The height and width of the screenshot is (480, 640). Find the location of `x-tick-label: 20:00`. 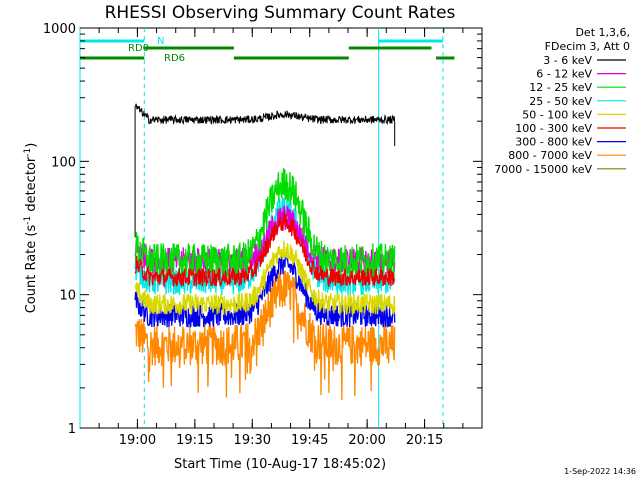

x-tick-label: 20:00 is located at coordinates (366, 440).